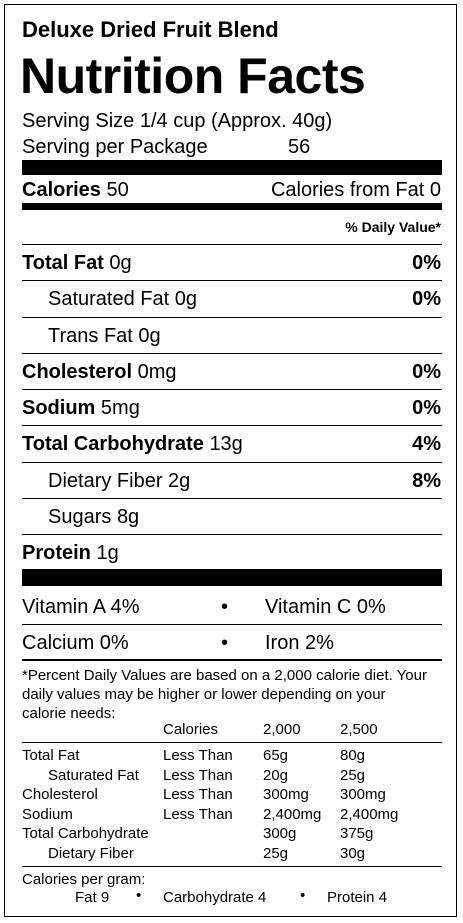  Describe the element at coordinates (426, 444) in the screenshot. I see `nutrient-daily-value: 4%` at that location.